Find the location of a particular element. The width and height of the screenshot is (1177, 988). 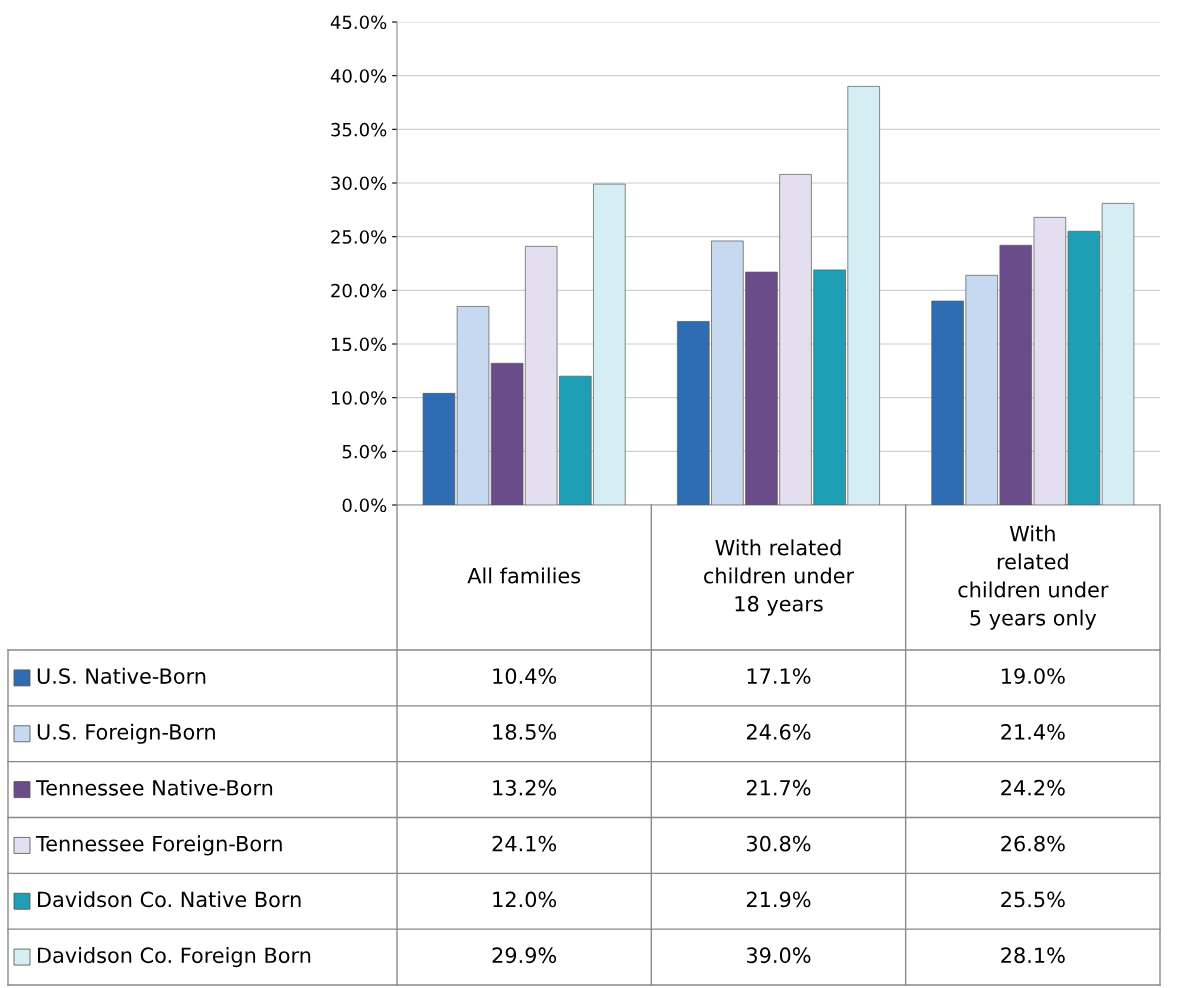

legend-label: U.S. Foreign-Born is located at coordinates (126, 733).